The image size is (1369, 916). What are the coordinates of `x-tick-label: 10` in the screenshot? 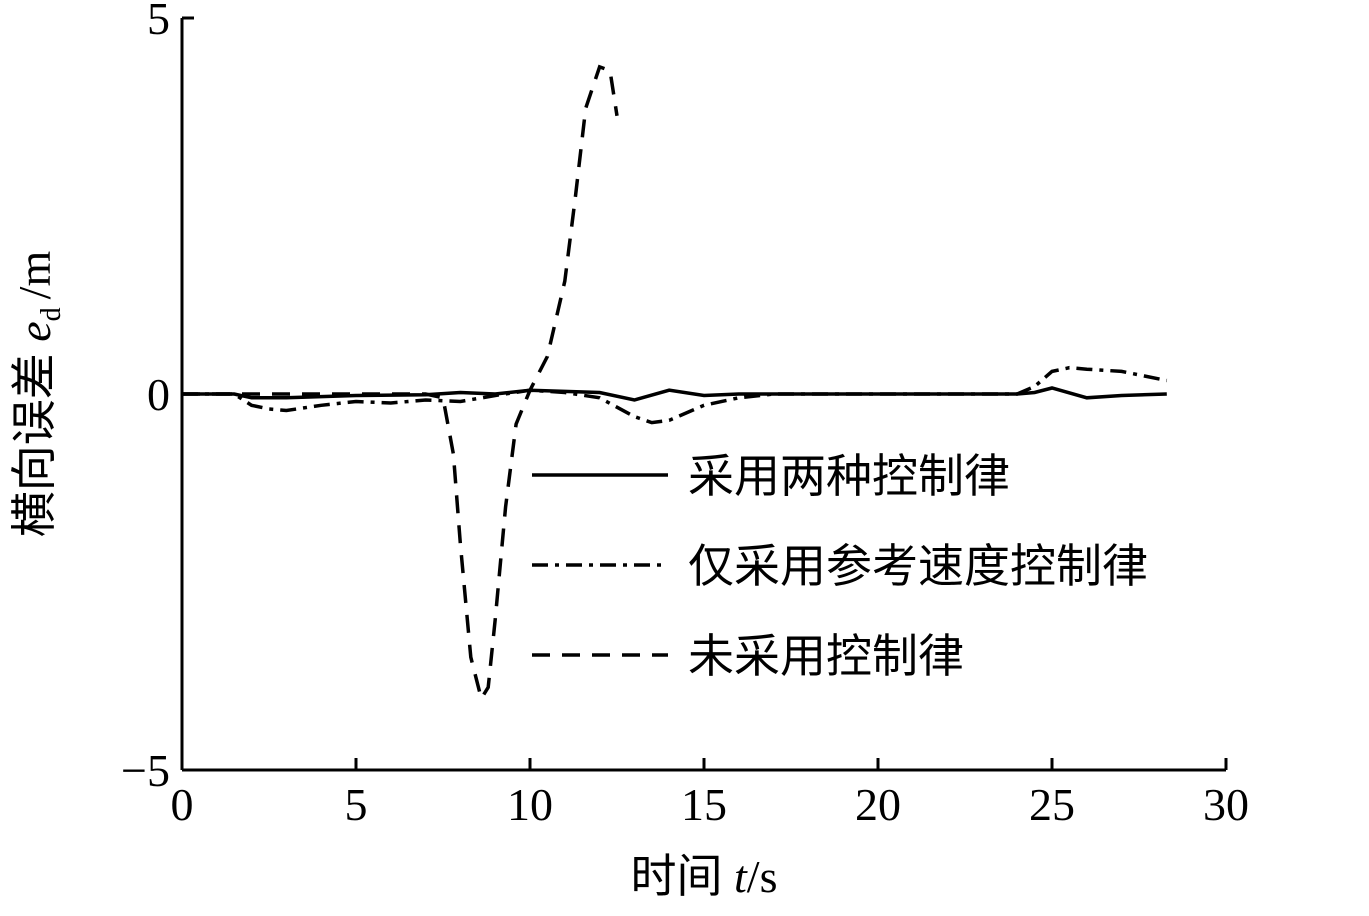 It's located at (530, 804).